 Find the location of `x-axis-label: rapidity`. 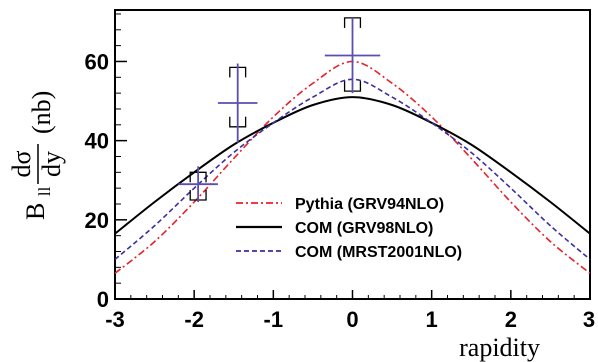

x-axis-label: rapidity is located at coordinates (499, 347).